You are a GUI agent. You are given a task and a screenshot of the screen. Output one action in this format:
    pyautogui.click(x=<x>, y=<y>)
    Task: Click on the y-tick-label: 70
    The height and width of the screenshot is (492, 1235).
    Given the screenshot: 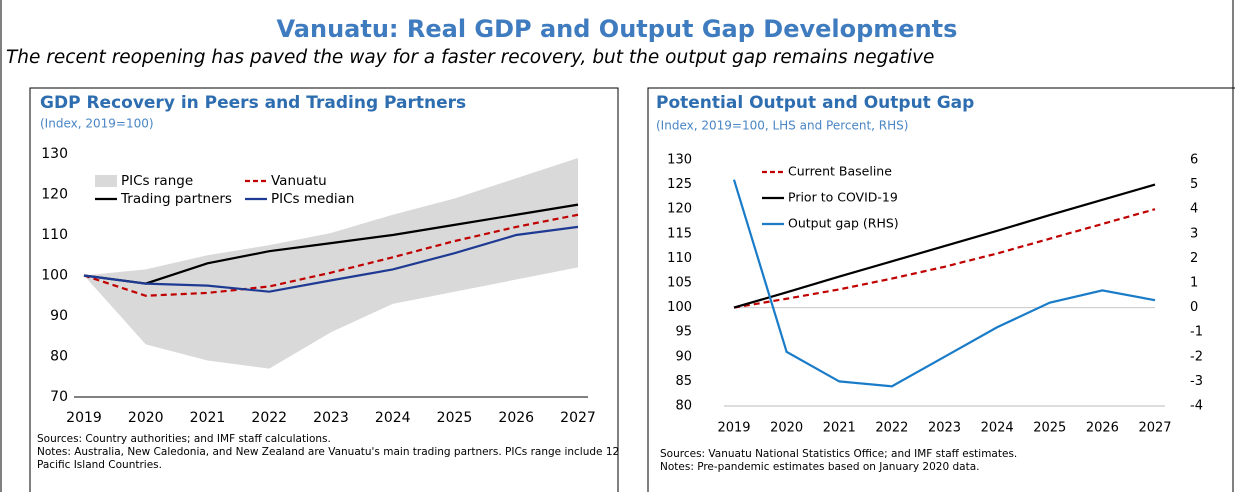 What is the action you would take?
    pyautogui.click(x=59, y=397)
    